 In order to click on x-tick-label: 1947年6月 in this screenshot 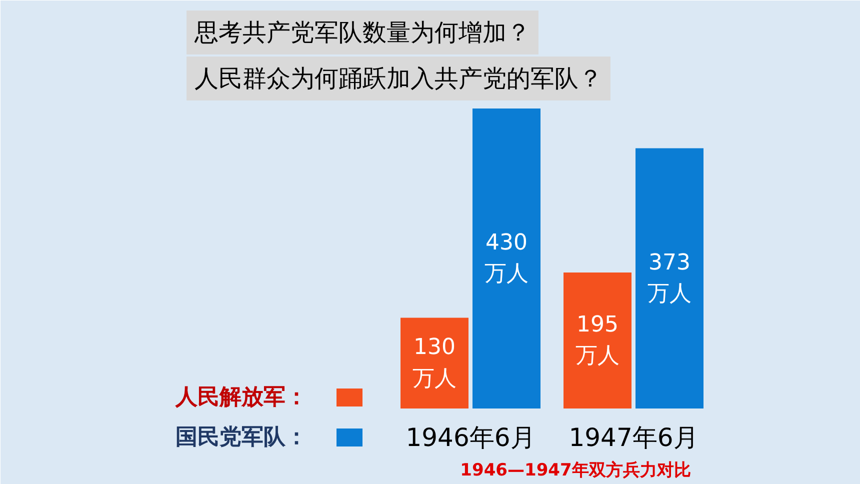, I will do `click(633, 437)`.